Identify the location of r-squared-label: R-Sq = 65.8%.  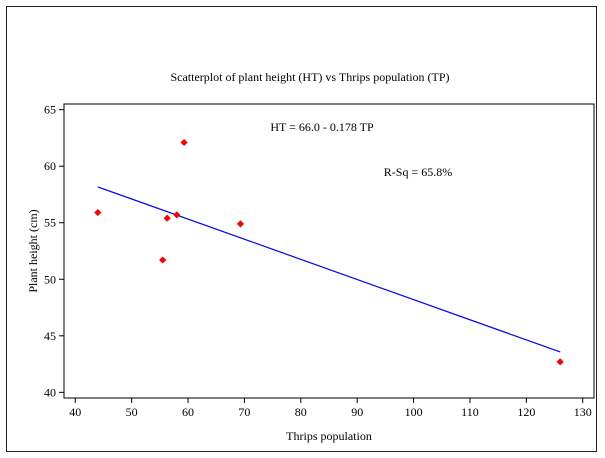
(418, 172).